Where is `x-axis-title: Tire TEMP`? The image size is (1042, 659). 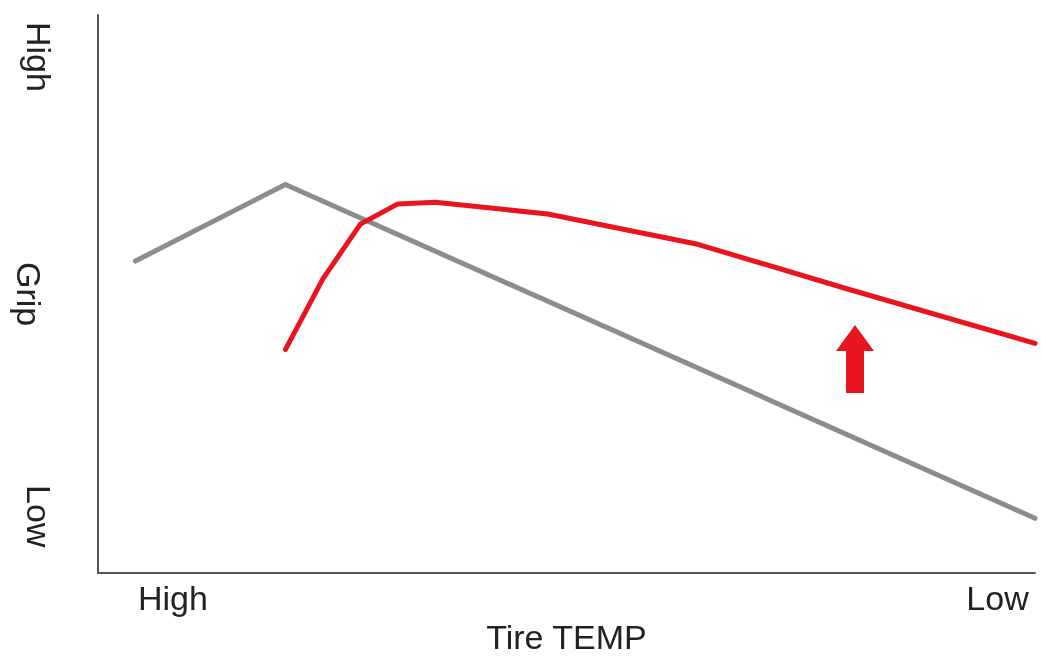 x-axis-title: Tire TEMP is located at coordinates (566, 637).